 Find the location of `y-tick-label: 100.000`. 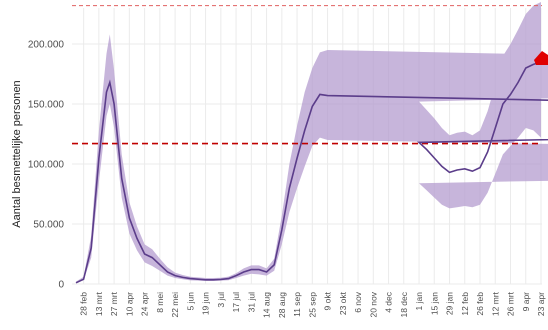

y-tick-label: 100.000 is located at coordinates (46, 165).